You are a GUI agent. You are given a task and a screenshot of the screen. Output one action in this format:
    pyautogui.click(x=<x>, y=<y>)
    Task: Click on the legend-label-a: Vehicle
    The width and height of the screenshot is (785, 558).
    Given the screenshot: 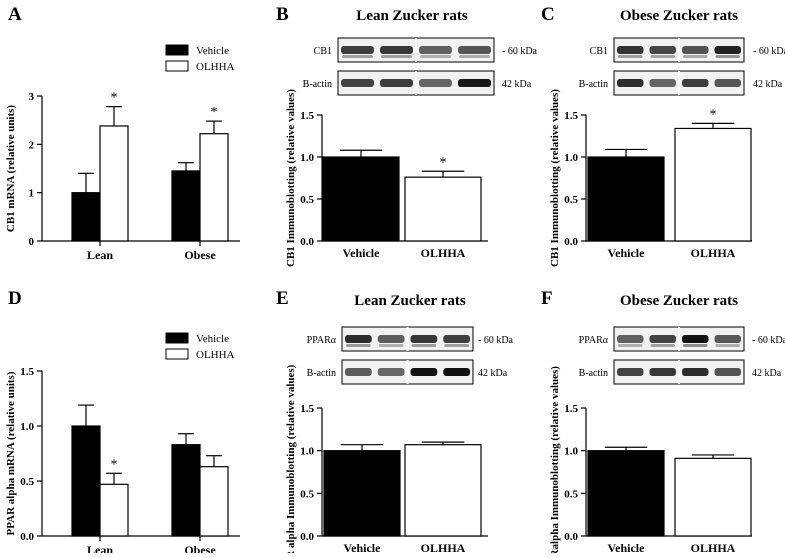 What is the action you would take?
    pyautogui.click(x=212, y=51)
    